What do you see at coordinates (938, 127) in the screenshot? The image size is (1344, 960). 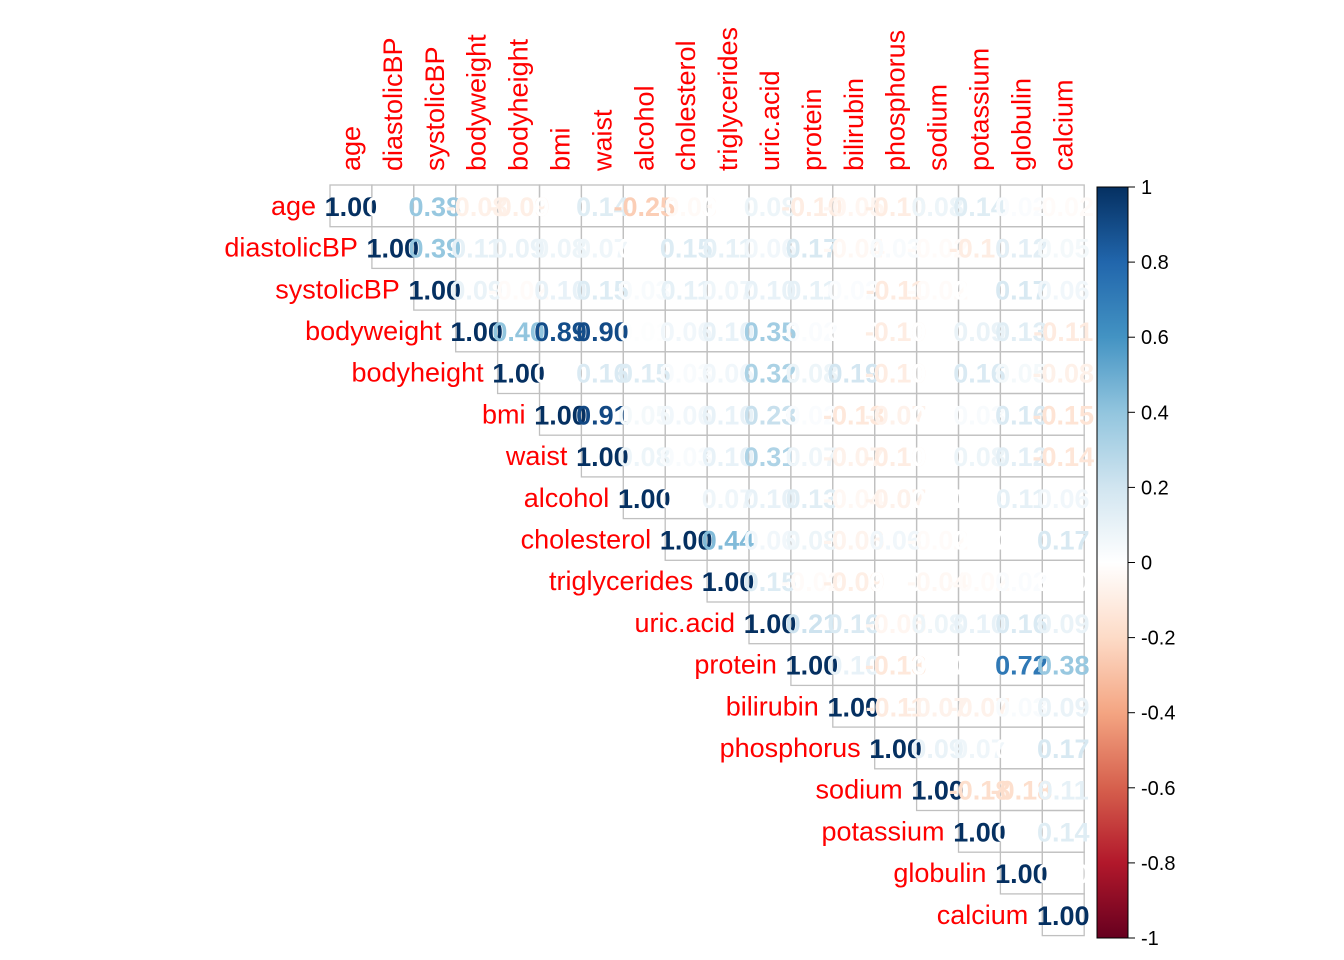 I see `column-label-sodium: sodium` at bounding box center [938, 127].